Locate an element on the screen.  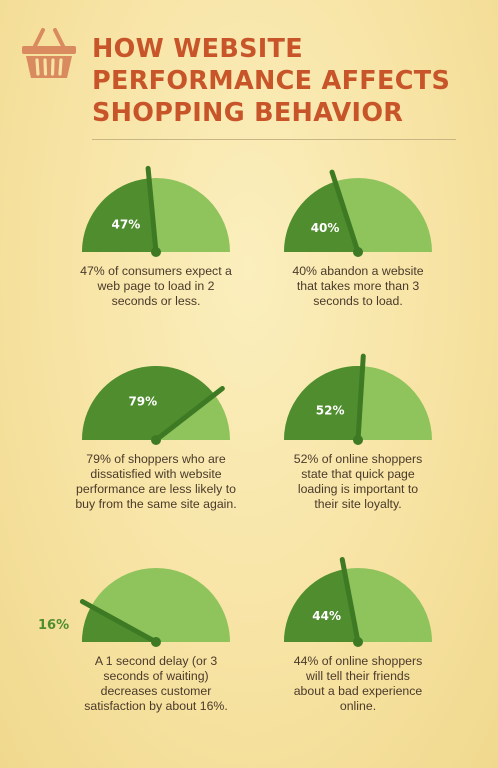
caption-line: decreases customer is located at coordinates (156, 691).